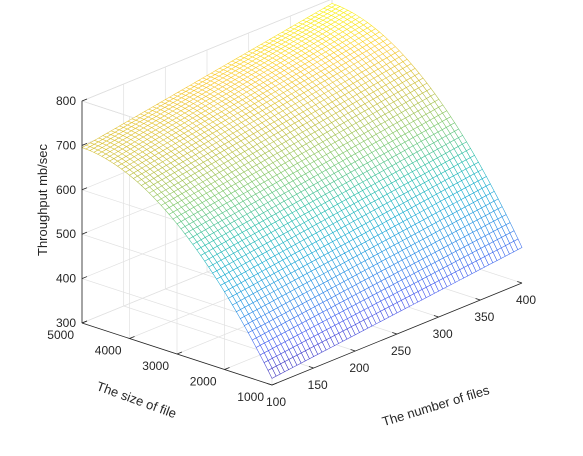 This screenshot has width=583, height=456. Describe the element at coordinates (108, 351) in the screenshot. I see `y-tick-label: 4000` at that location.